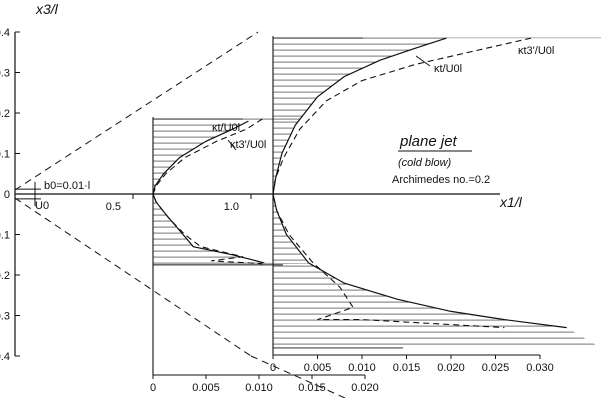  I want to click on profile2-label-kt: κt/U0l, so click(448, 69).